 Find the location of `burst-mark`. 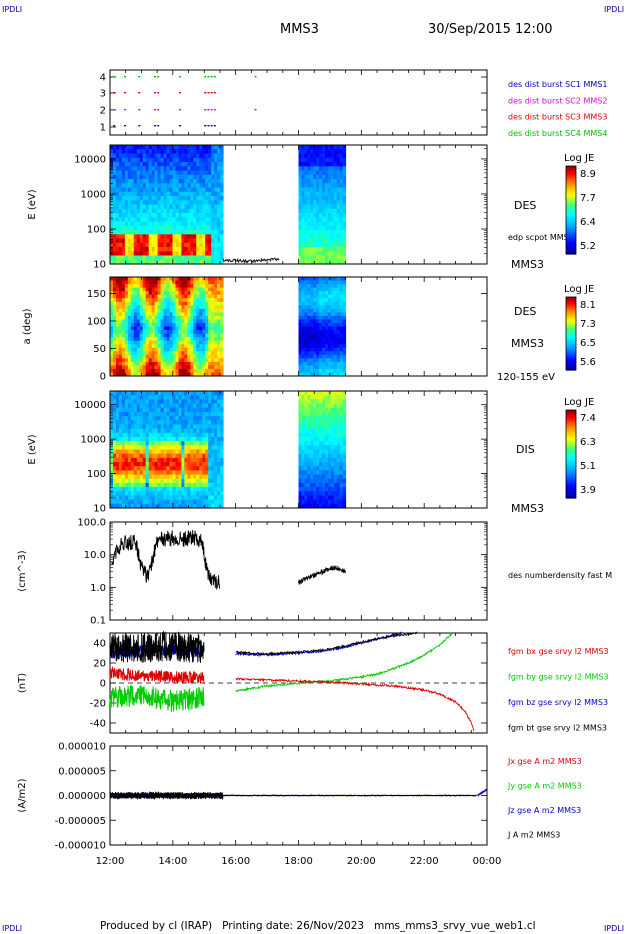

burst-mark is located at coordinates (139, 110).